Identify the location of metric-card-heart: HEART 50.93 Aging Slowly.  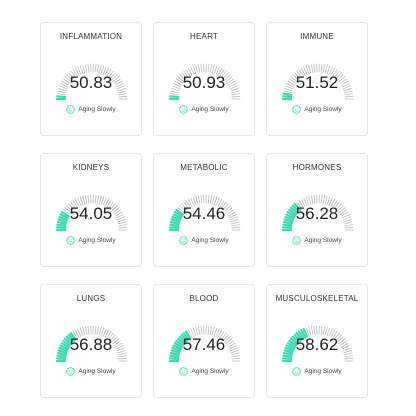
(204, 79).